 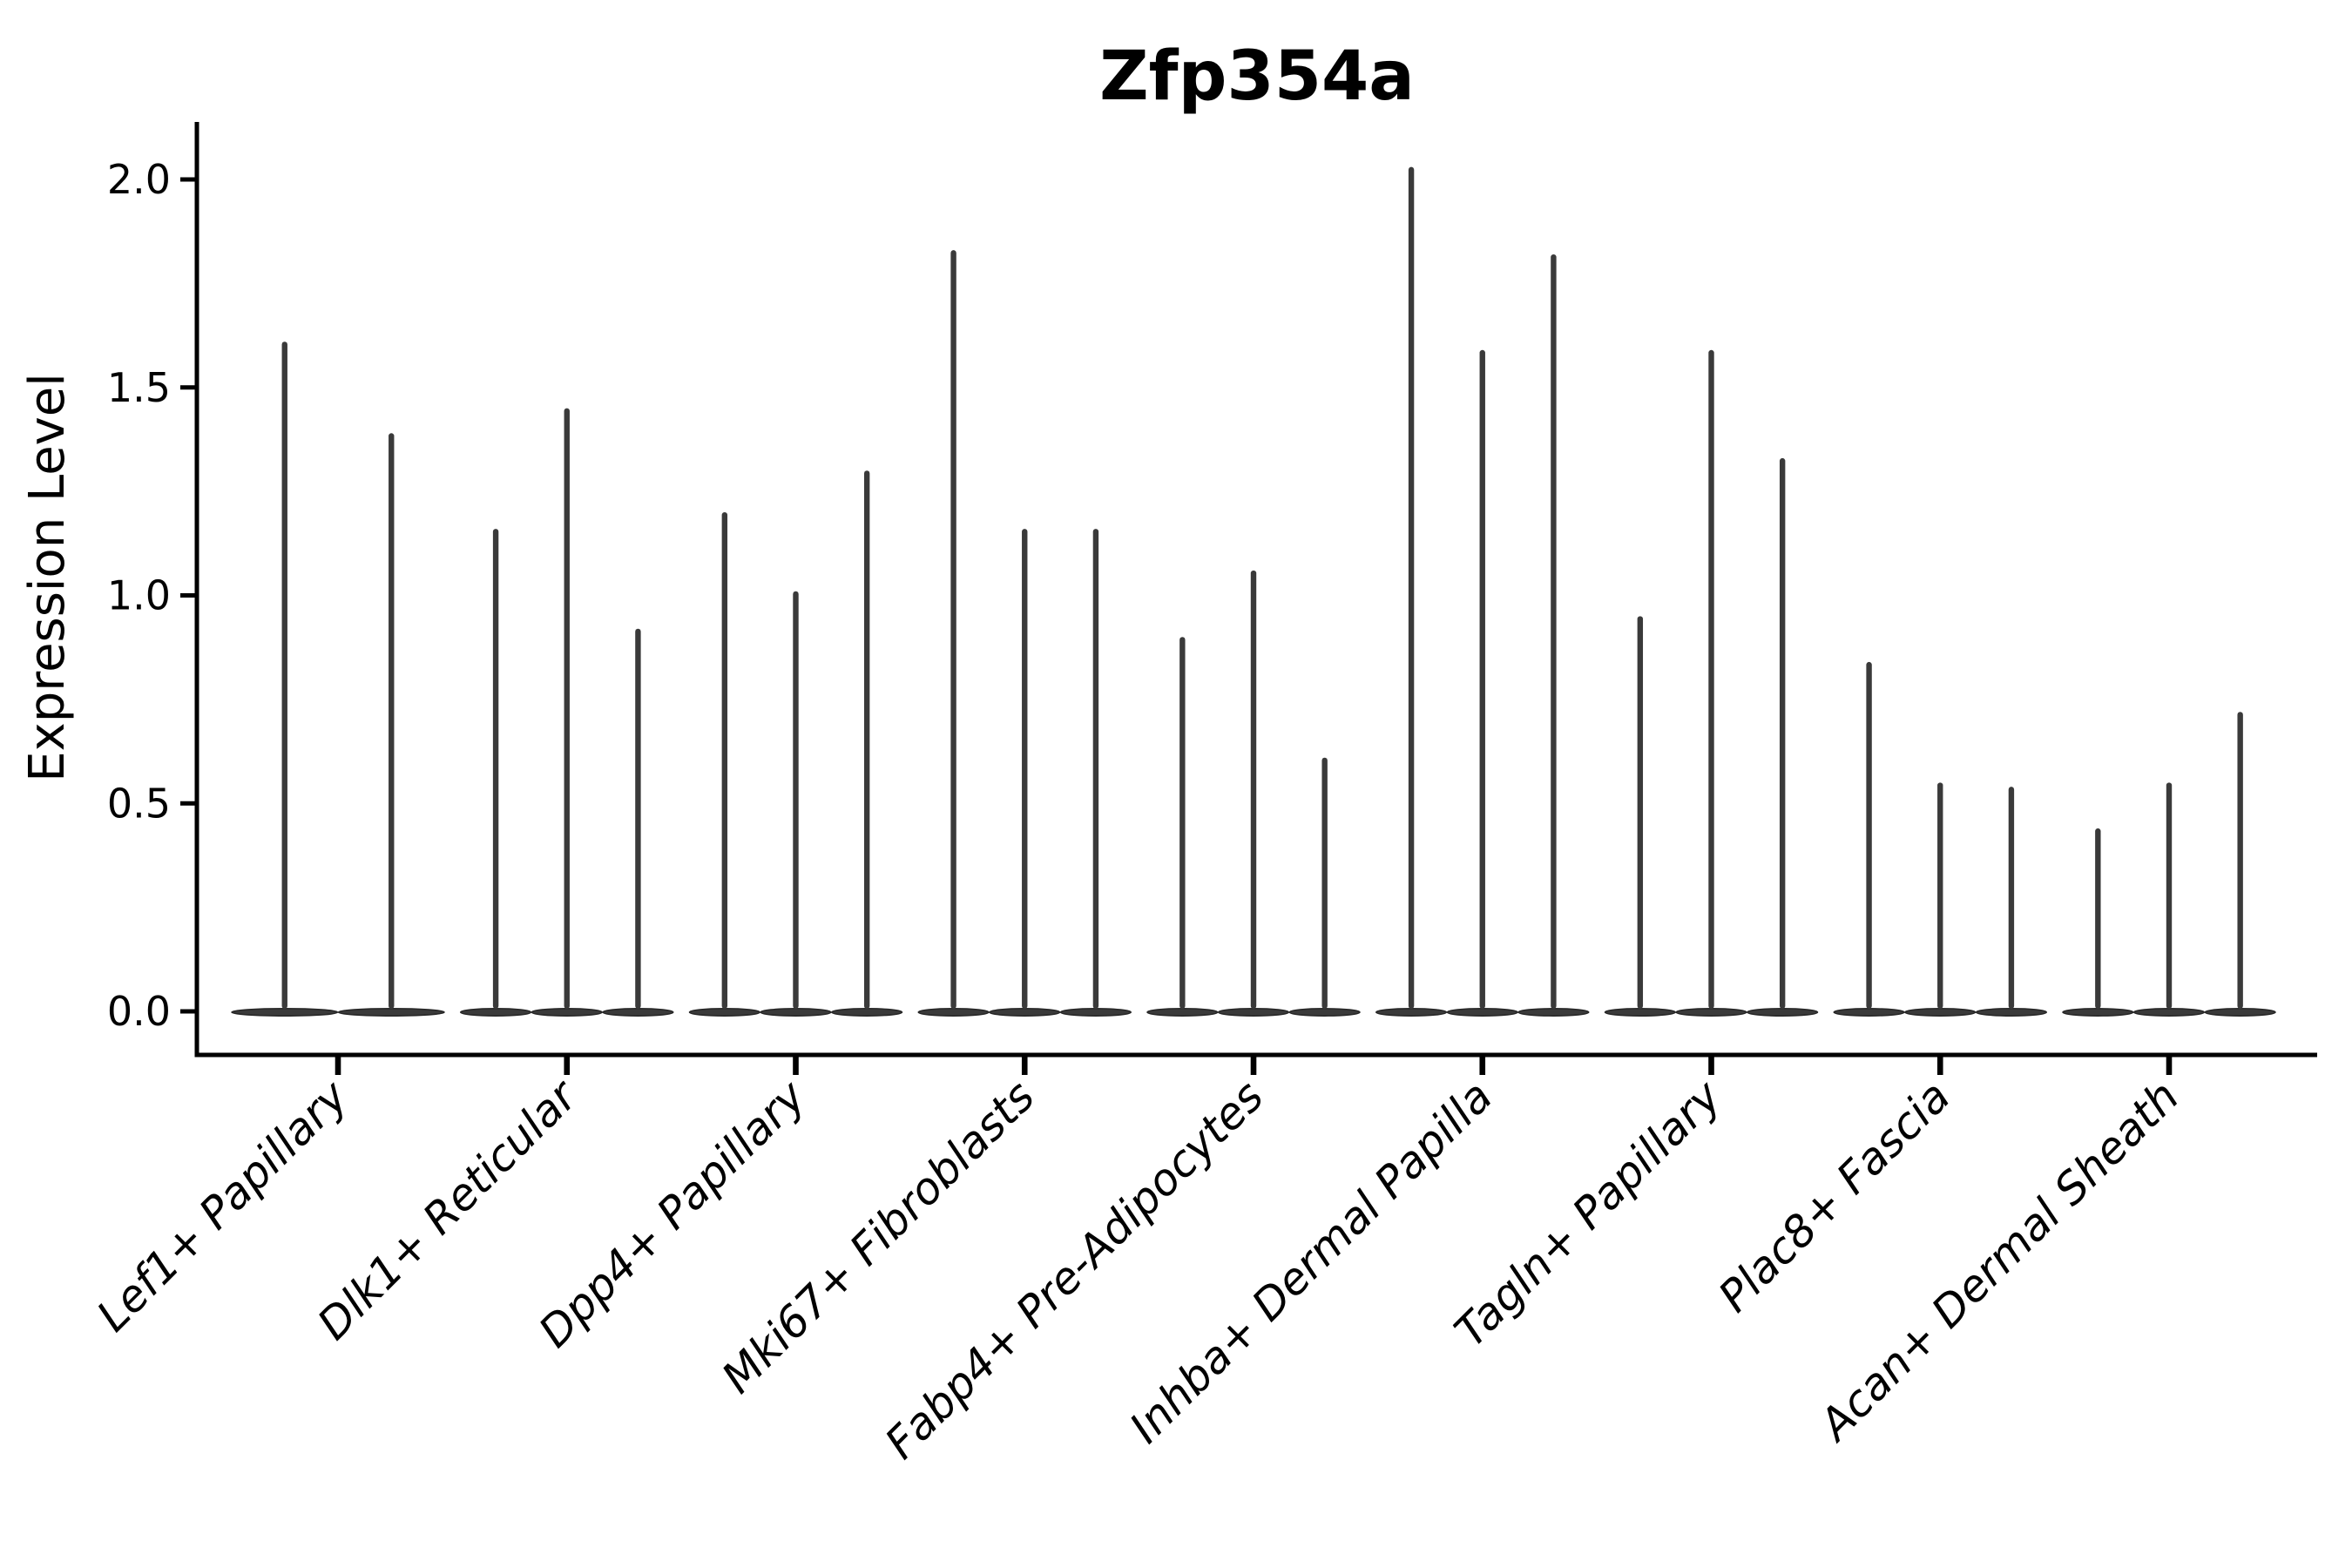 What do you see at coordinates (196, 590) in the screenshot?
I see `y-axis-spine` at bounding box center [196, 590].